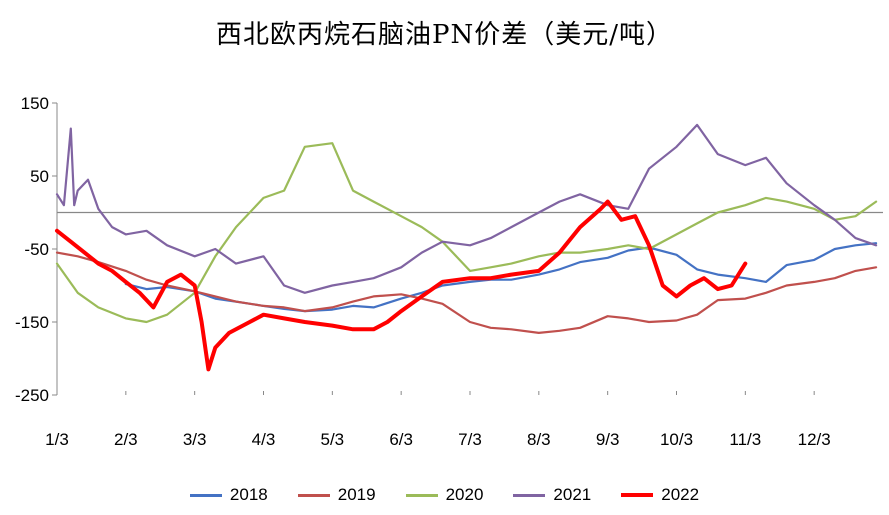 The height and width of the screenshot is (515, 889). Describe the element at coordinates (35, 103) in the screenshot. I see `y-tick-label: 150` at that location.